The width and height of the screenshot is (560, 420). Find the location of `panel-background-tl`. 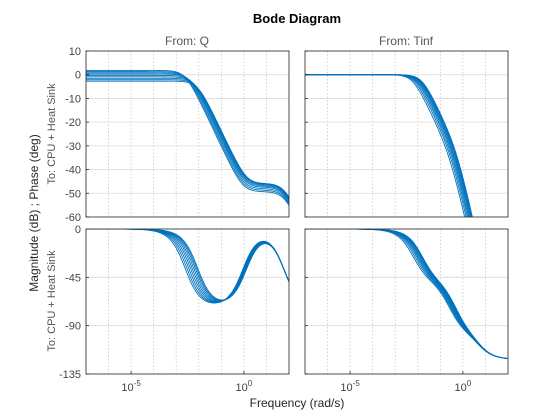

panel-background-tl is located at coordinates (187, 134).